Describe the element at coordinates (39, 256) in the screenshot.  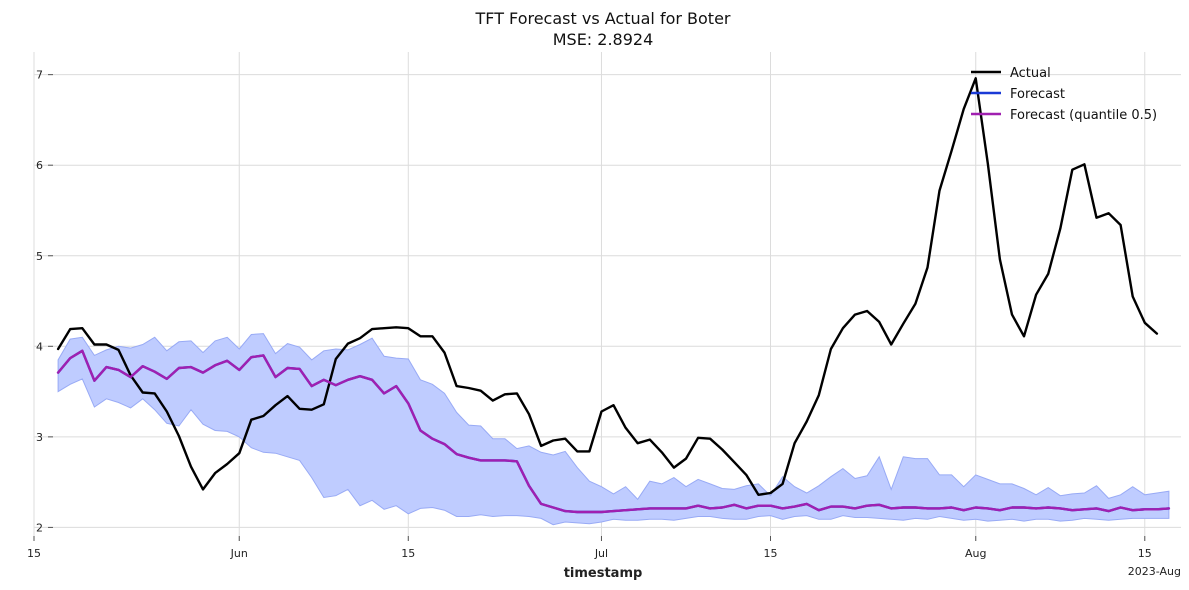
I see `y-tick-label: 5` at that location.